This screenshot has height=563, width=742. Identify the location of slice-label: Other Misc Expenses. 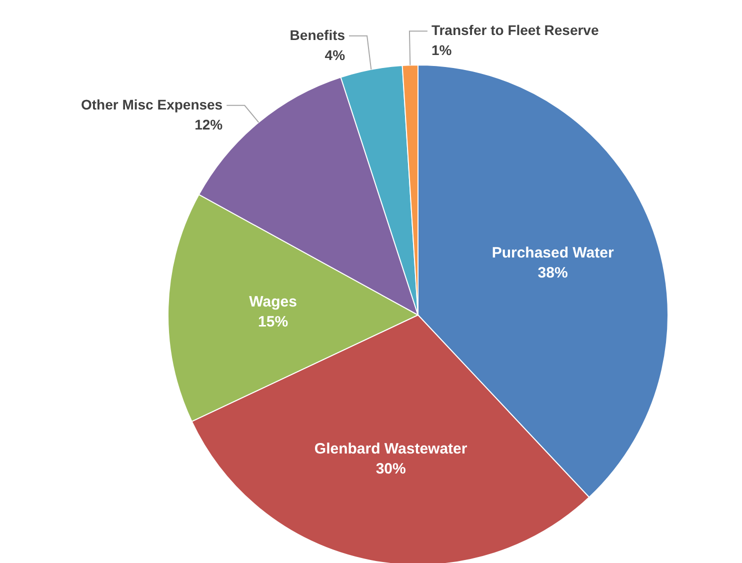
(151, 104).